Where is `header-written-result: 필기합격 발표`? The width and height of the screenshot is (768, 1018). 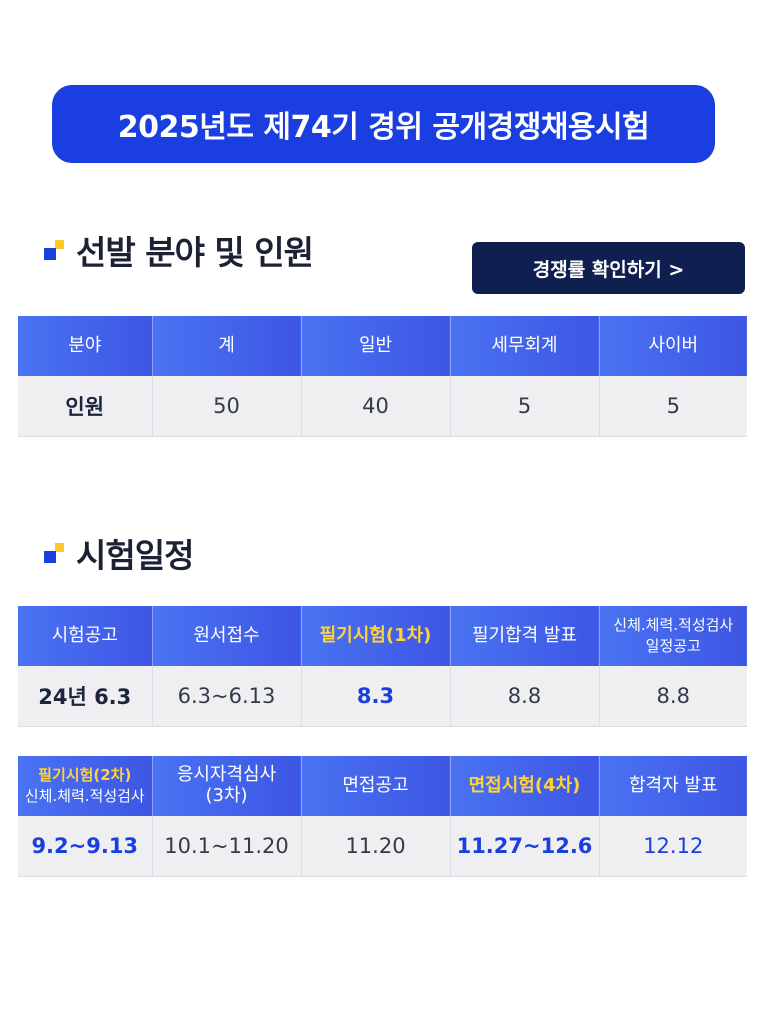 header-written-result: 필기합격 발표 is located at coordinates (525, 636).